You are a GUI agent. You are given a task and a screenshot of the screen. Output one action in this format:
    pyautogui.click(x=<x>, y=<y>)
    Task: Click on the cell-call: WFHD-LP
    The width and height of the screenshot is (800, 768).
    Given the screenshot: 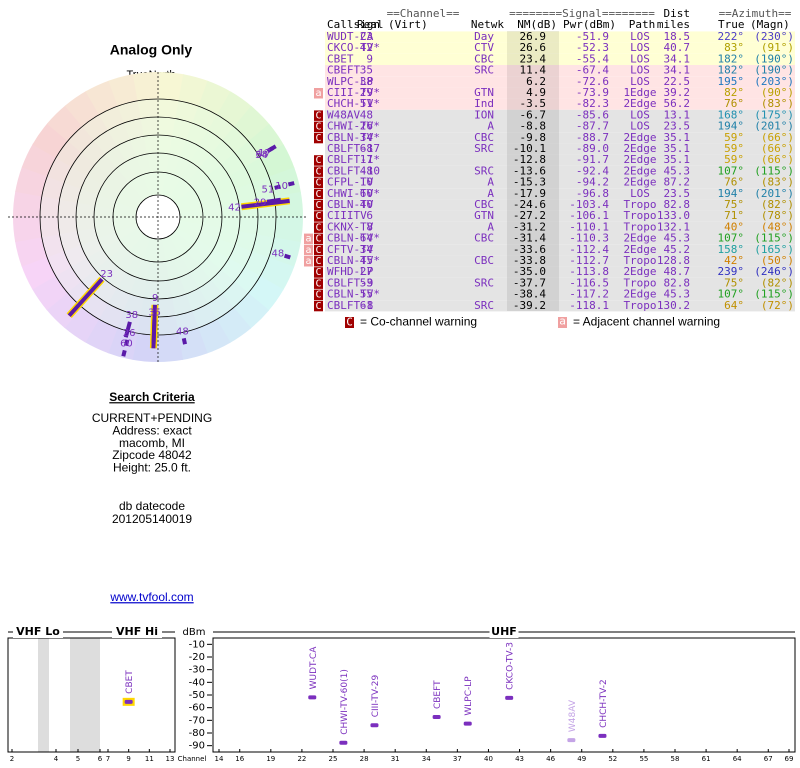 What is the action you would take?
    pyautogui.click(x=350, y=271)
    